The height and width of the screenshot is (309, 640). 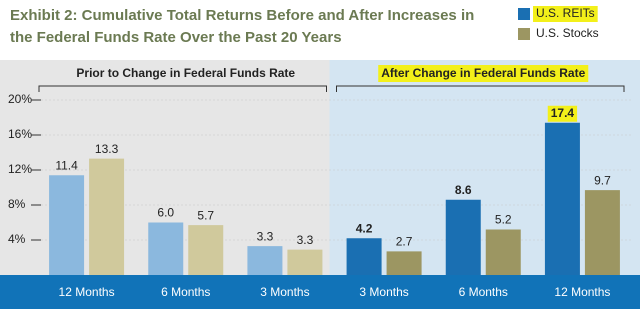 What do you see at coordinates (364, 228) in the screenshot?
I see `value-label: 4.2` at bounding box center [364, 228].